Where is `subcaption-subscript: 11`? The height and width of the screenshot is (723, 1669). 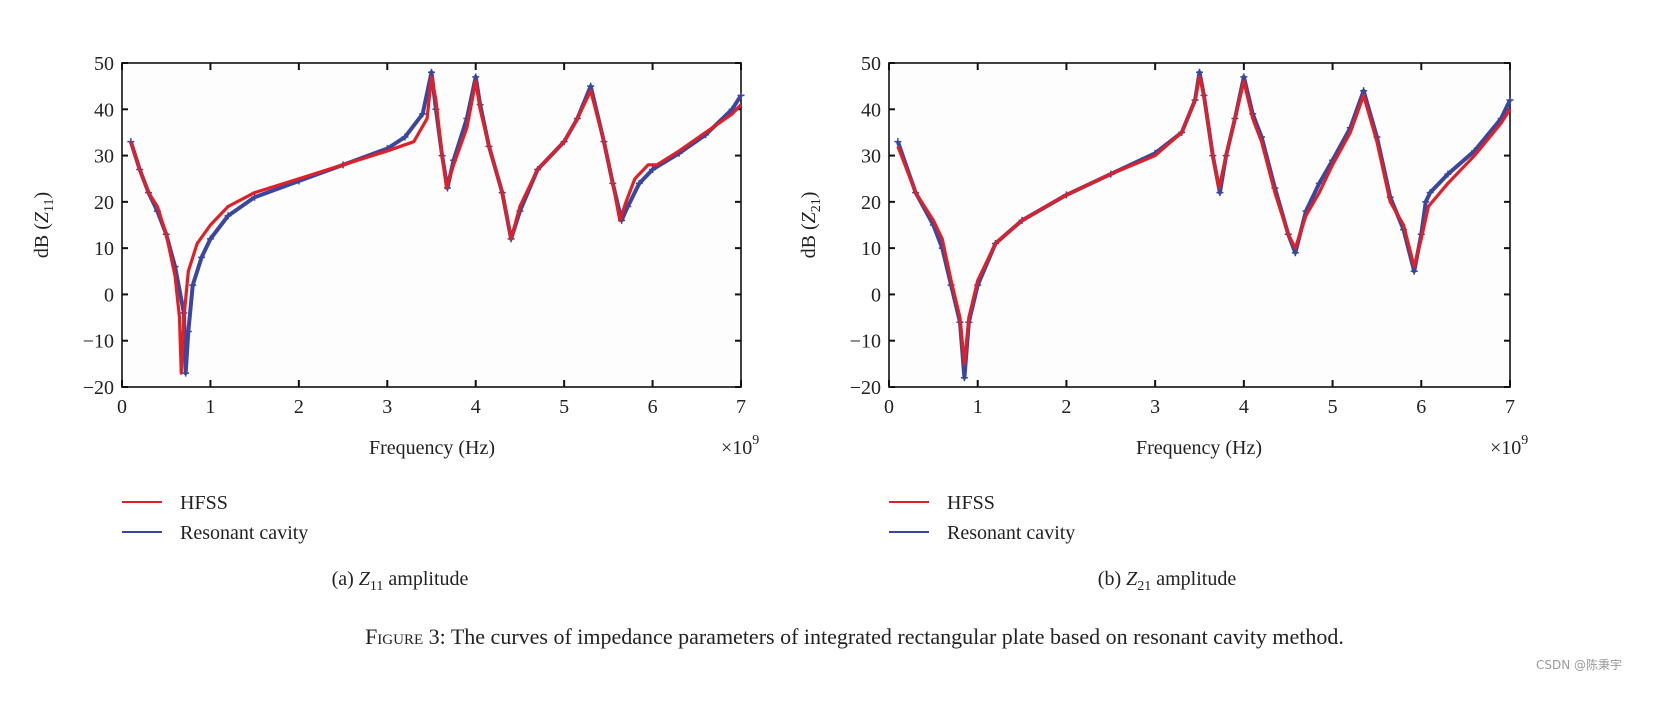
subcaption-subscript: 11 is located at coordinates (376, 586).